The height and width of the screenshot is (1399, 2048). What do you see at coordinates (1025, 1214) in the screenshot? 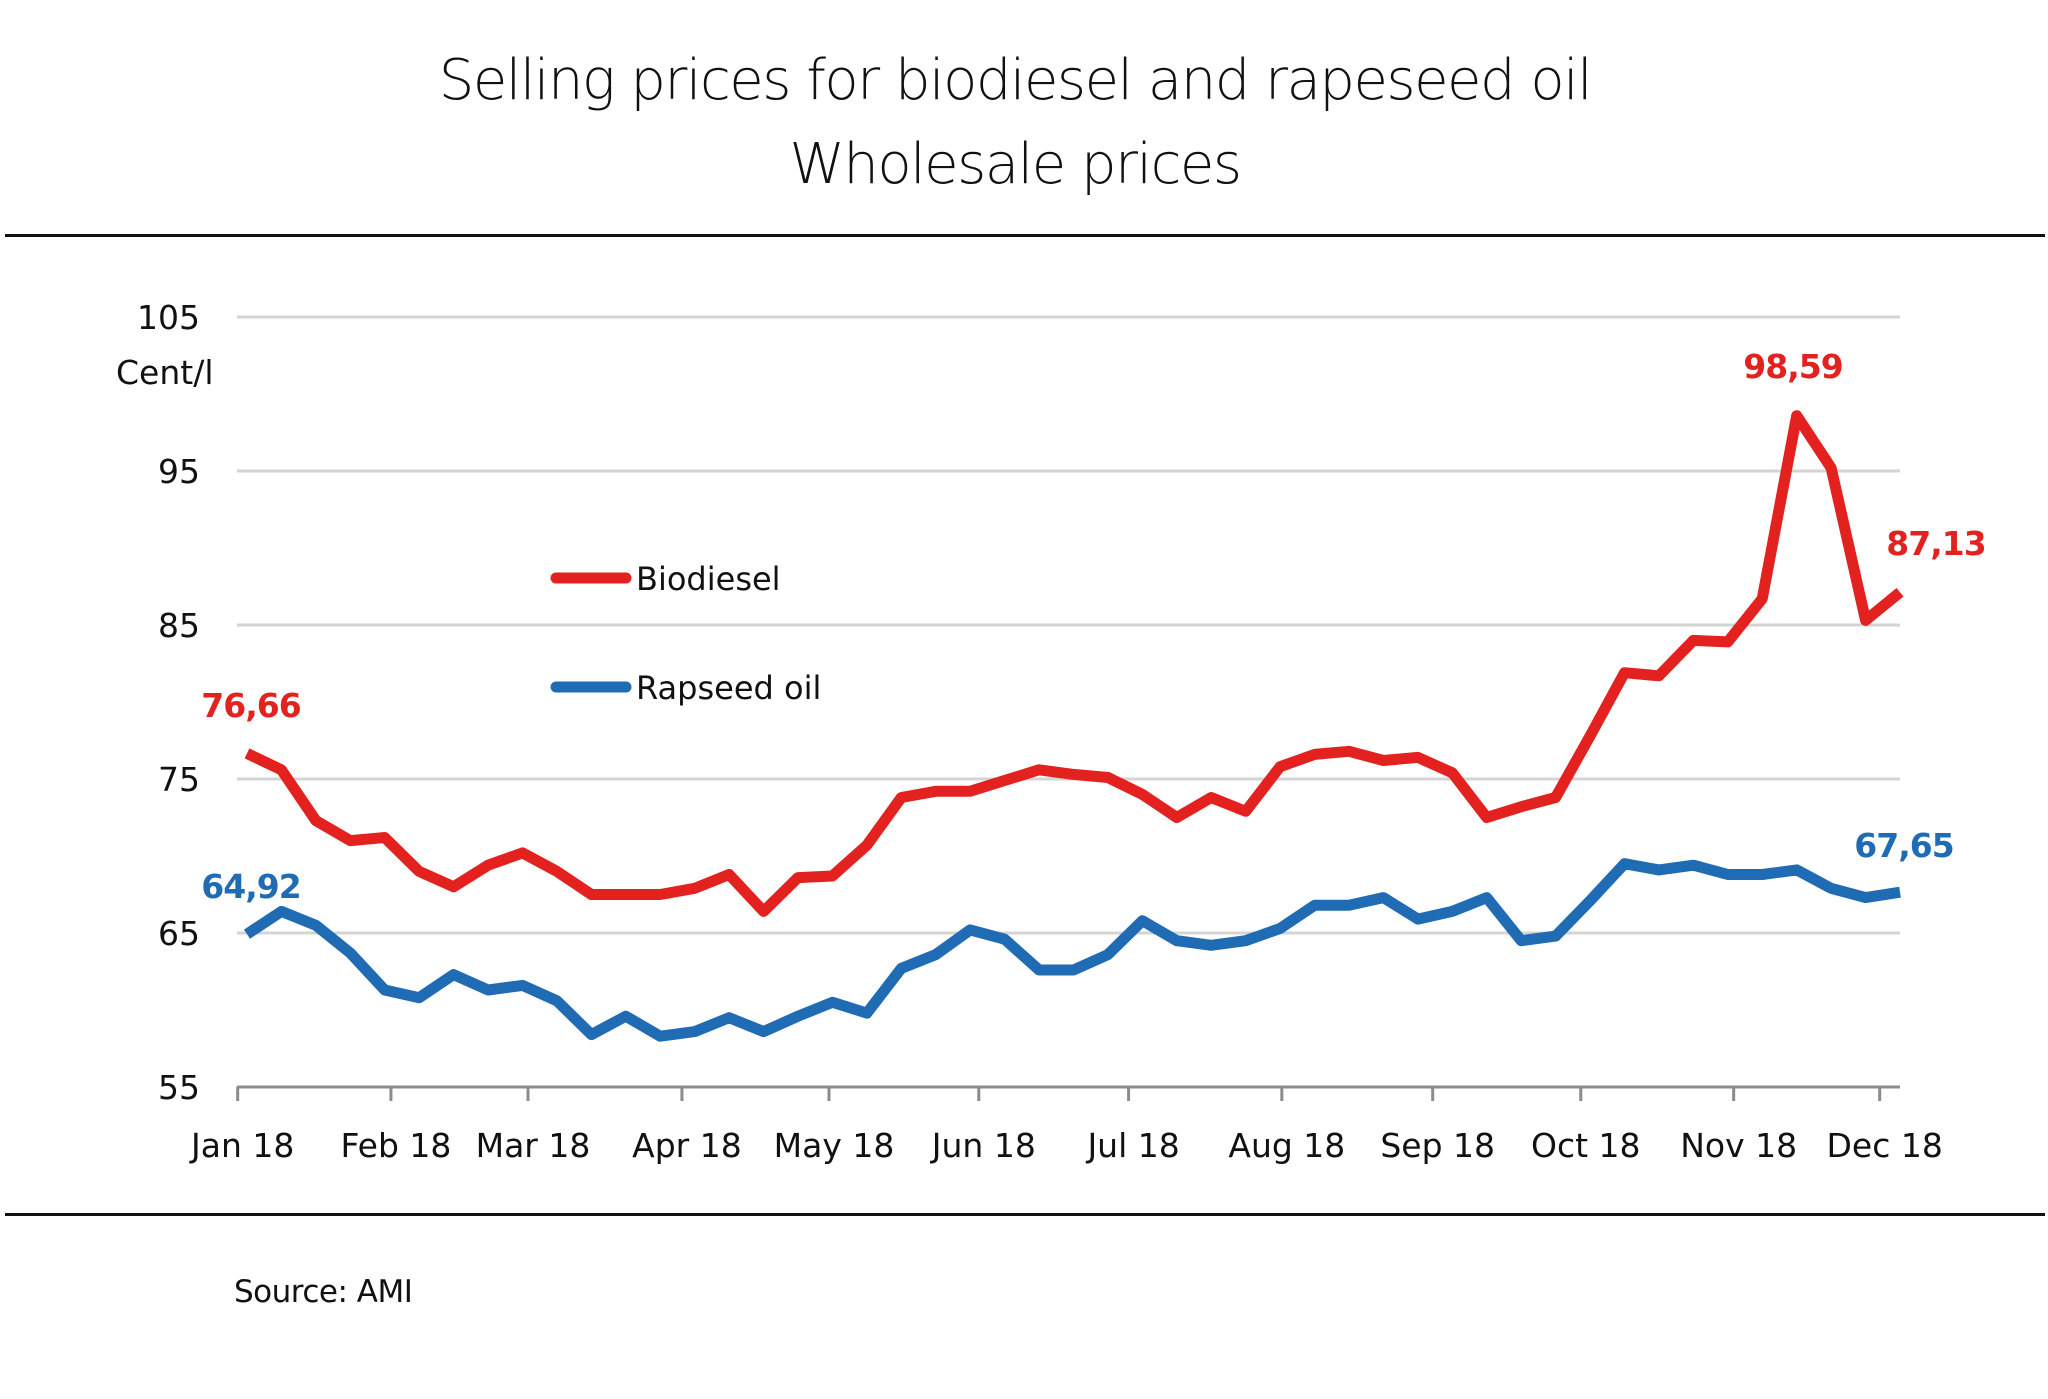
I see `bottom-divider` at bounding box center [1025, 1214].